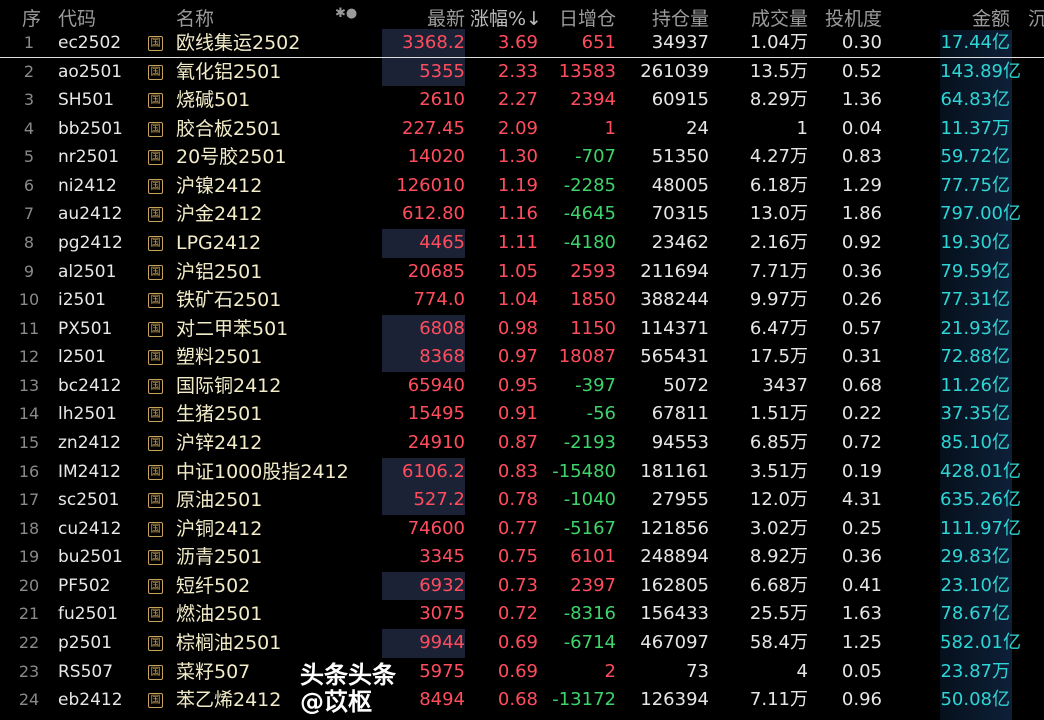  Describe the element at coordinates (778, 414) in the screenshot. I see `cell-volume: 1.51万` at that location.